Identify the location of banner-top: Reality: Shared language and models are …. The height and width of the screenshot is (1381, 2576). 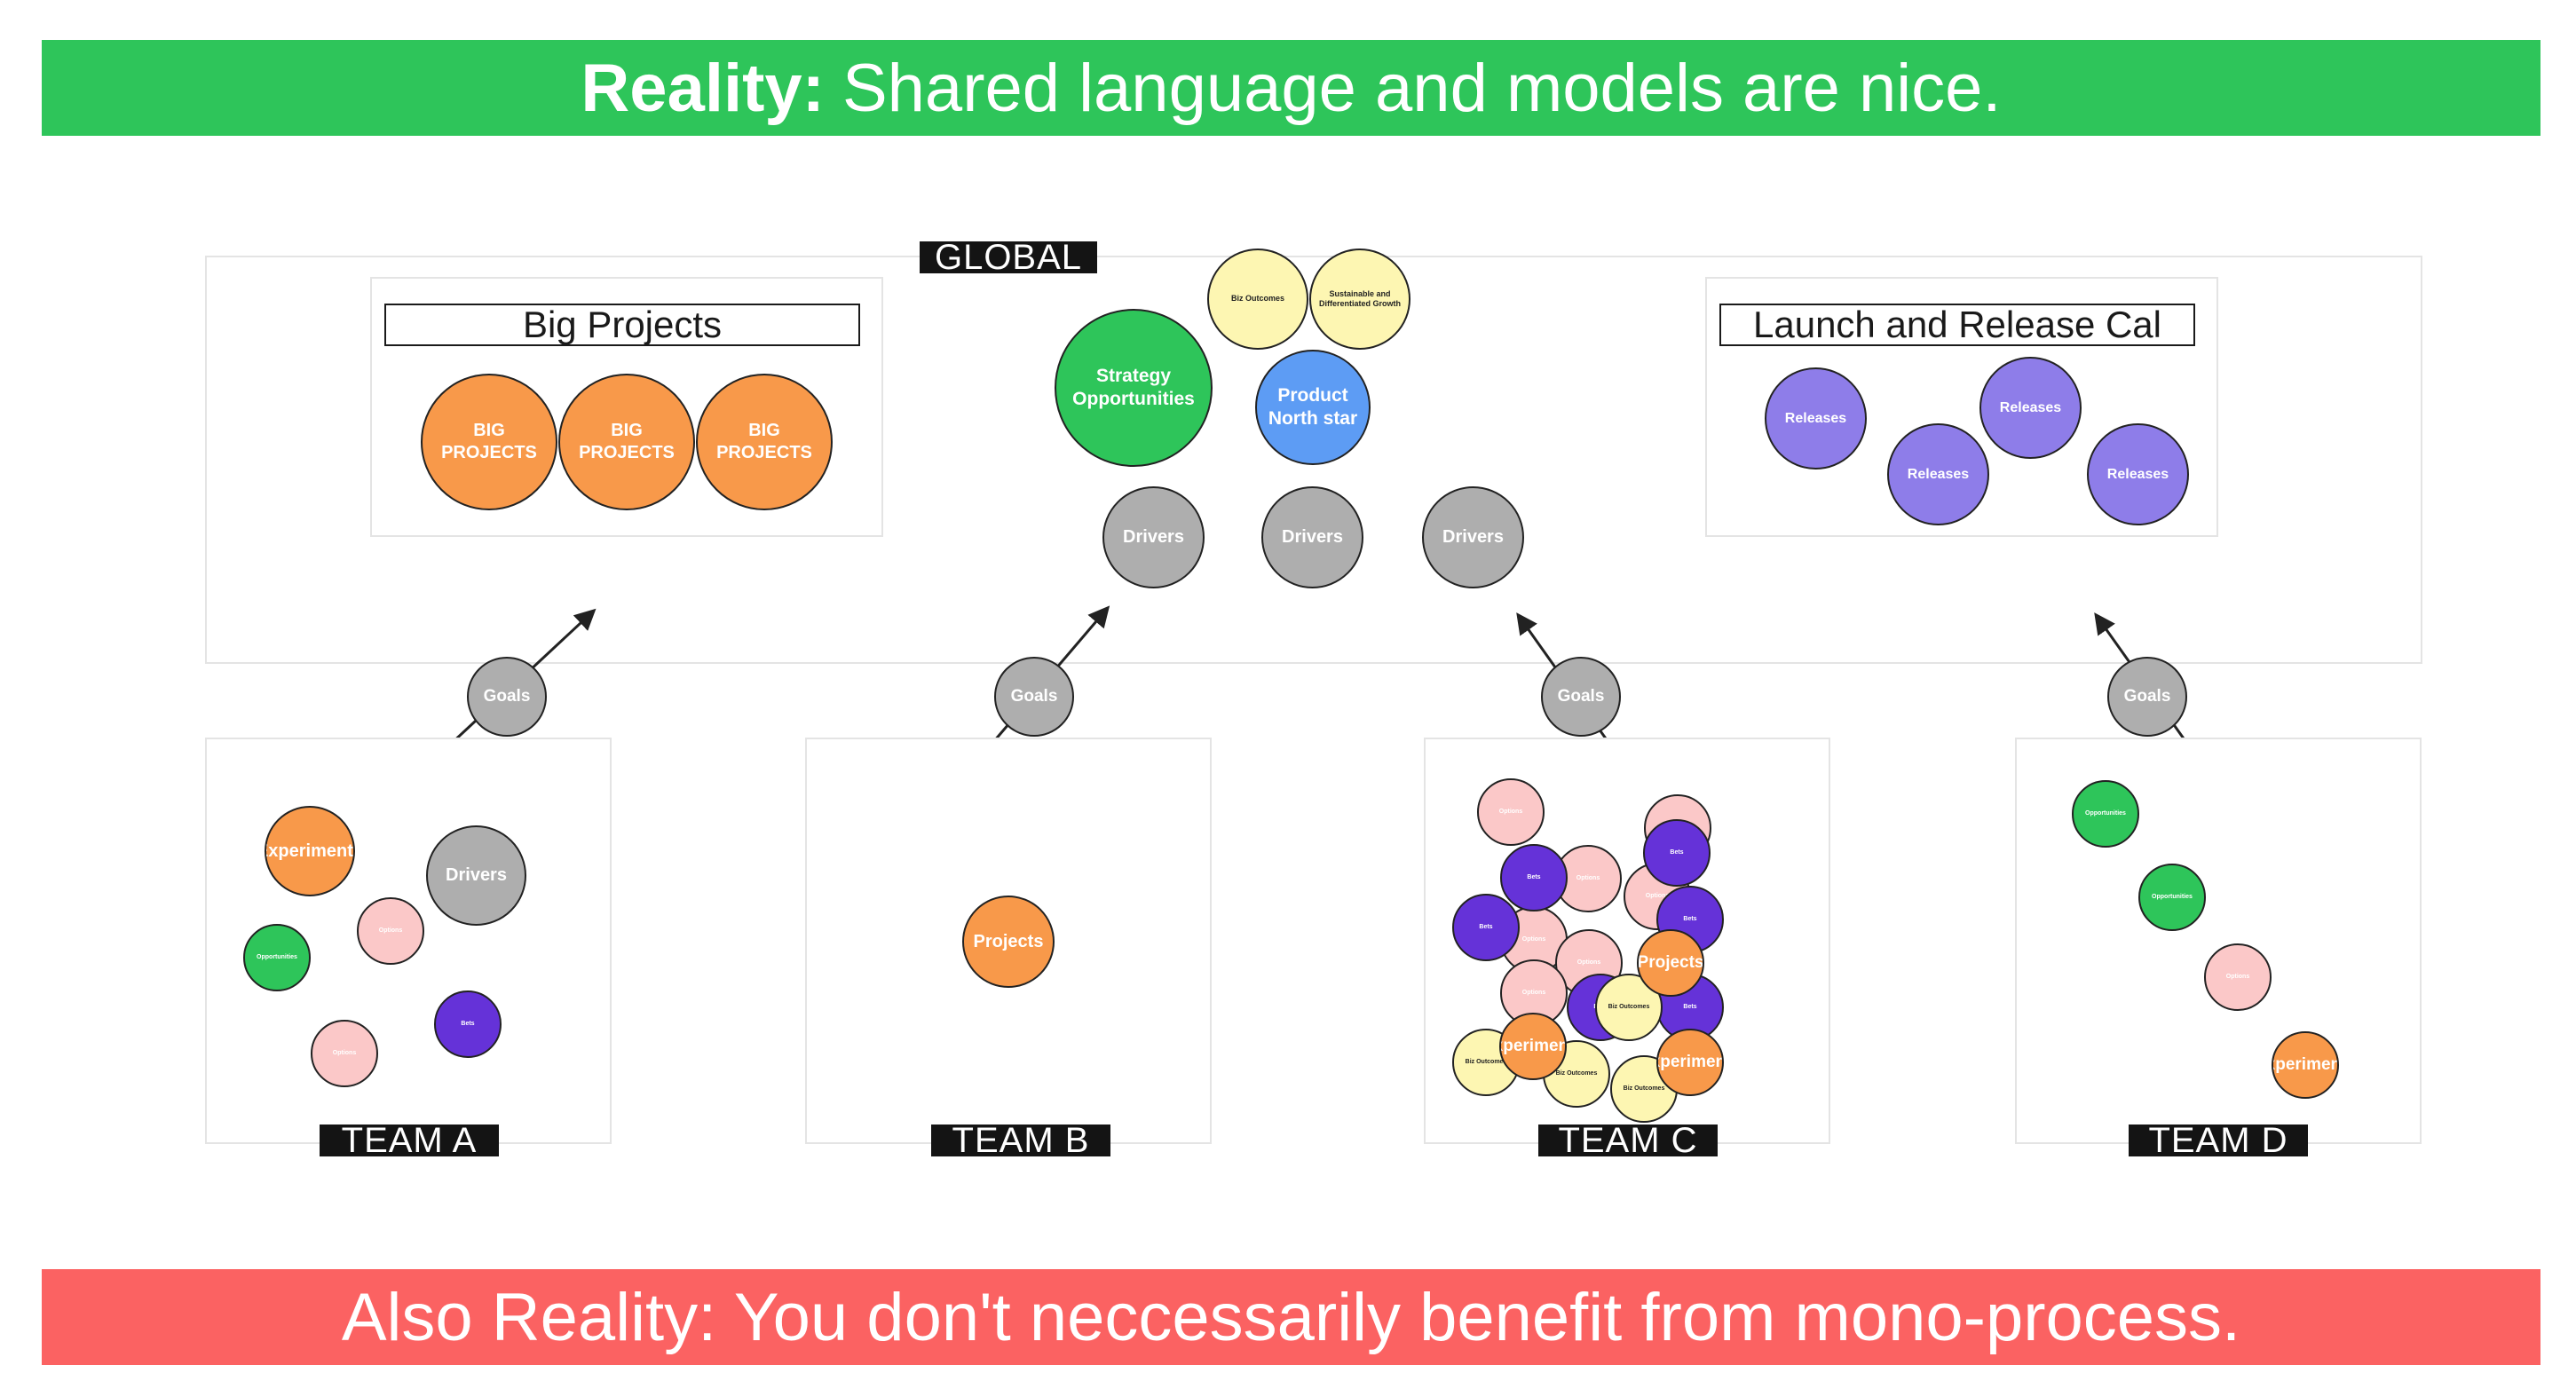
(1291, 88).